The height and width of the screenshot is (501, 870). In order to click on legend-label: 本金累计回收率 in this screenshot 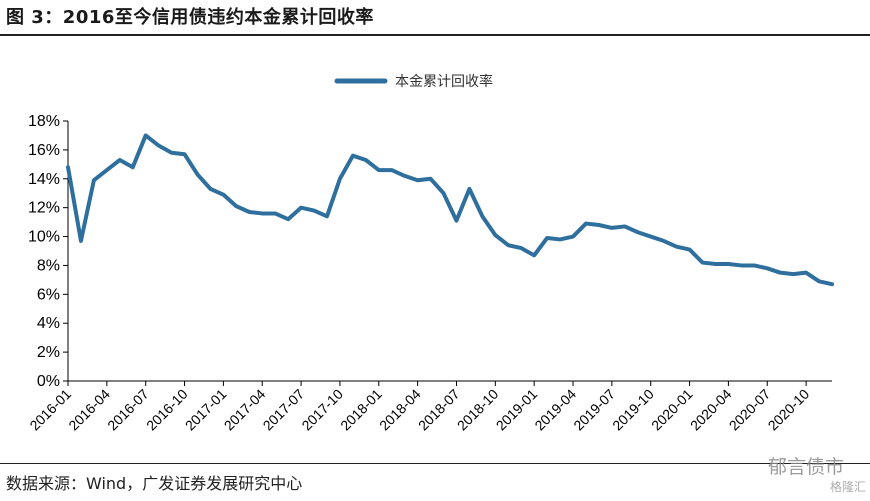, I will do `click(444, 81)`.